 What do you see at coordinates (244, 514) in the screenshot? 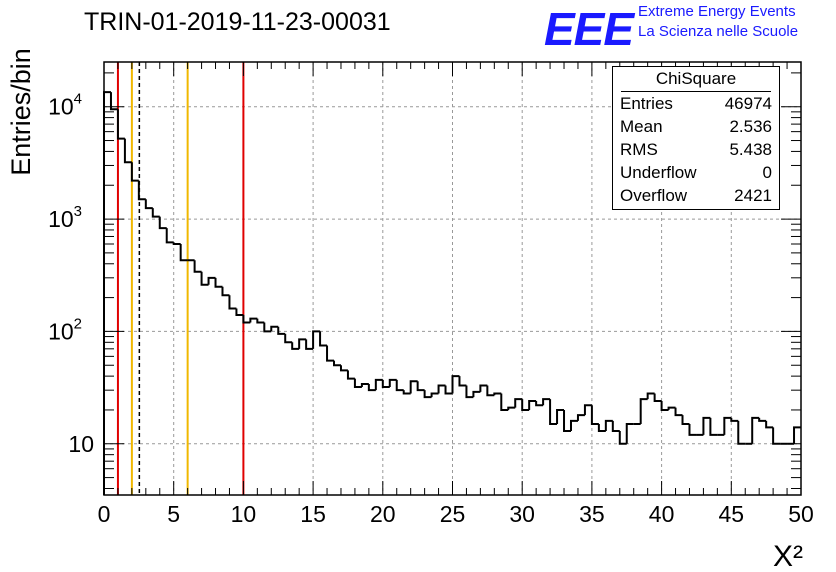
I see `x-tick-label: 10` at bounding box center [244, 514].